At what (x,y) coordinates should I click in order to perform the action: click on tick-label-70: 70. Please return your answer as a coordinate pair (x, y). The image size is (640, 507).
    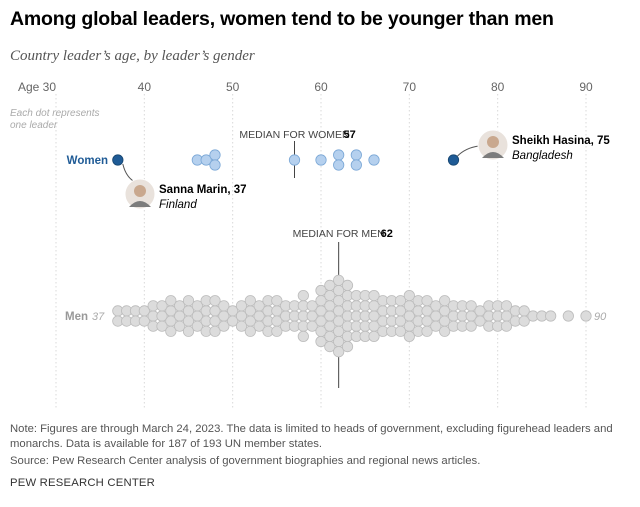
    Looking at the image, I should click on (410, 87).